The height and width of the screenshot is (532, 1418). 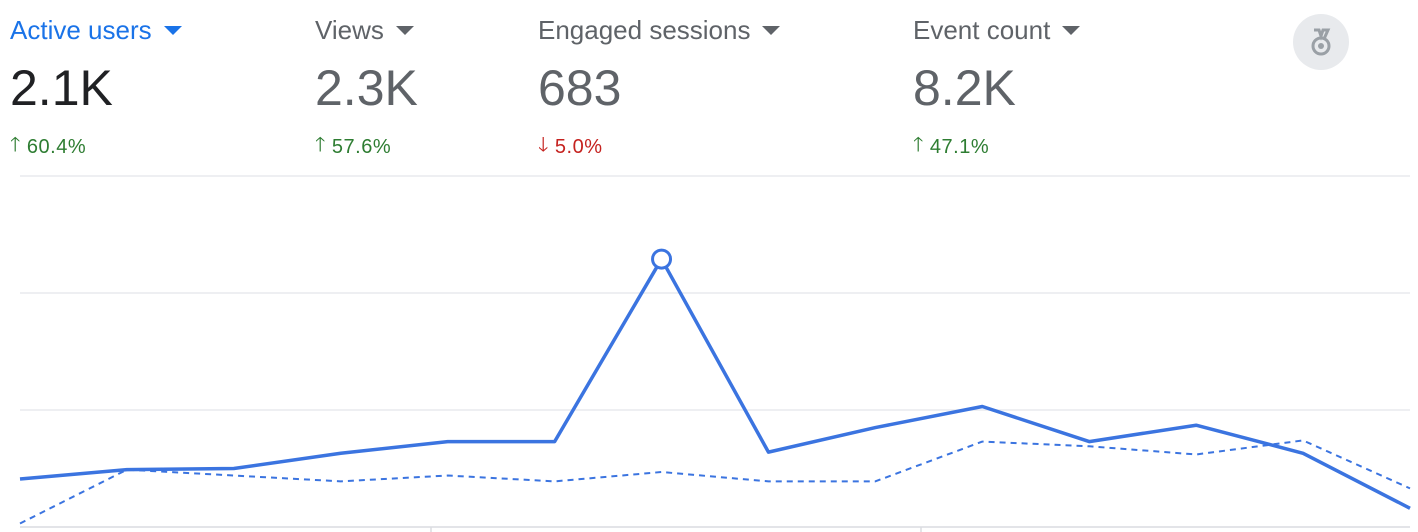 I want to click on metric-selector: Event count, so click(x=997, y=30).